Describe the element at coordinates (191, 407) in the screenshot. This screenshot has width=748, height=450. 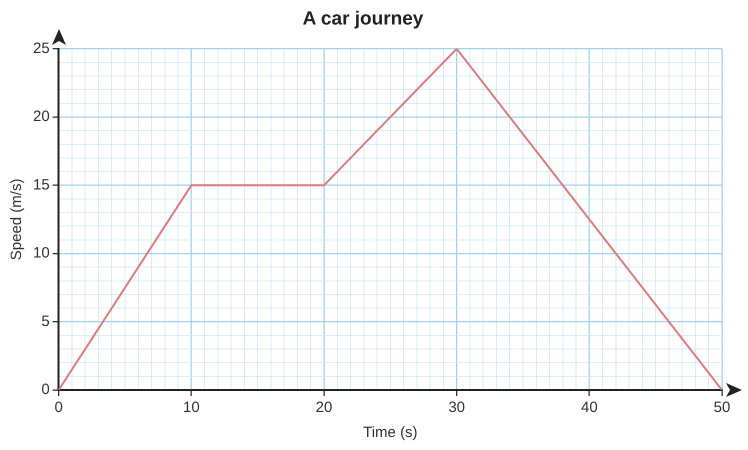
I see `x-tick-label: 10` at that location.